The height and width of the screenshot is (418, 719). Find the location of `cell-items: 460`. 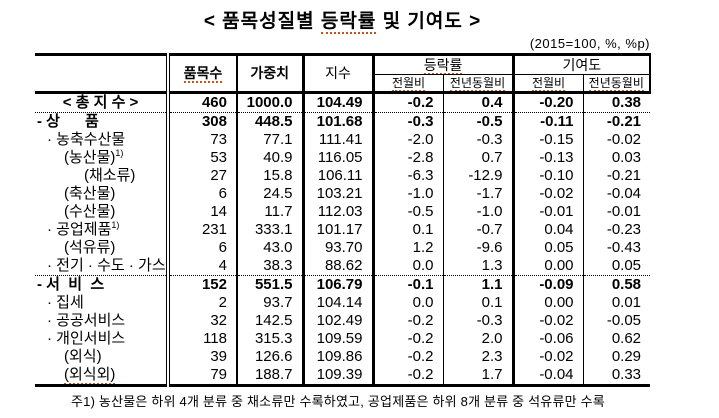

cell-items: 460 is located at coordinates (202, 102).